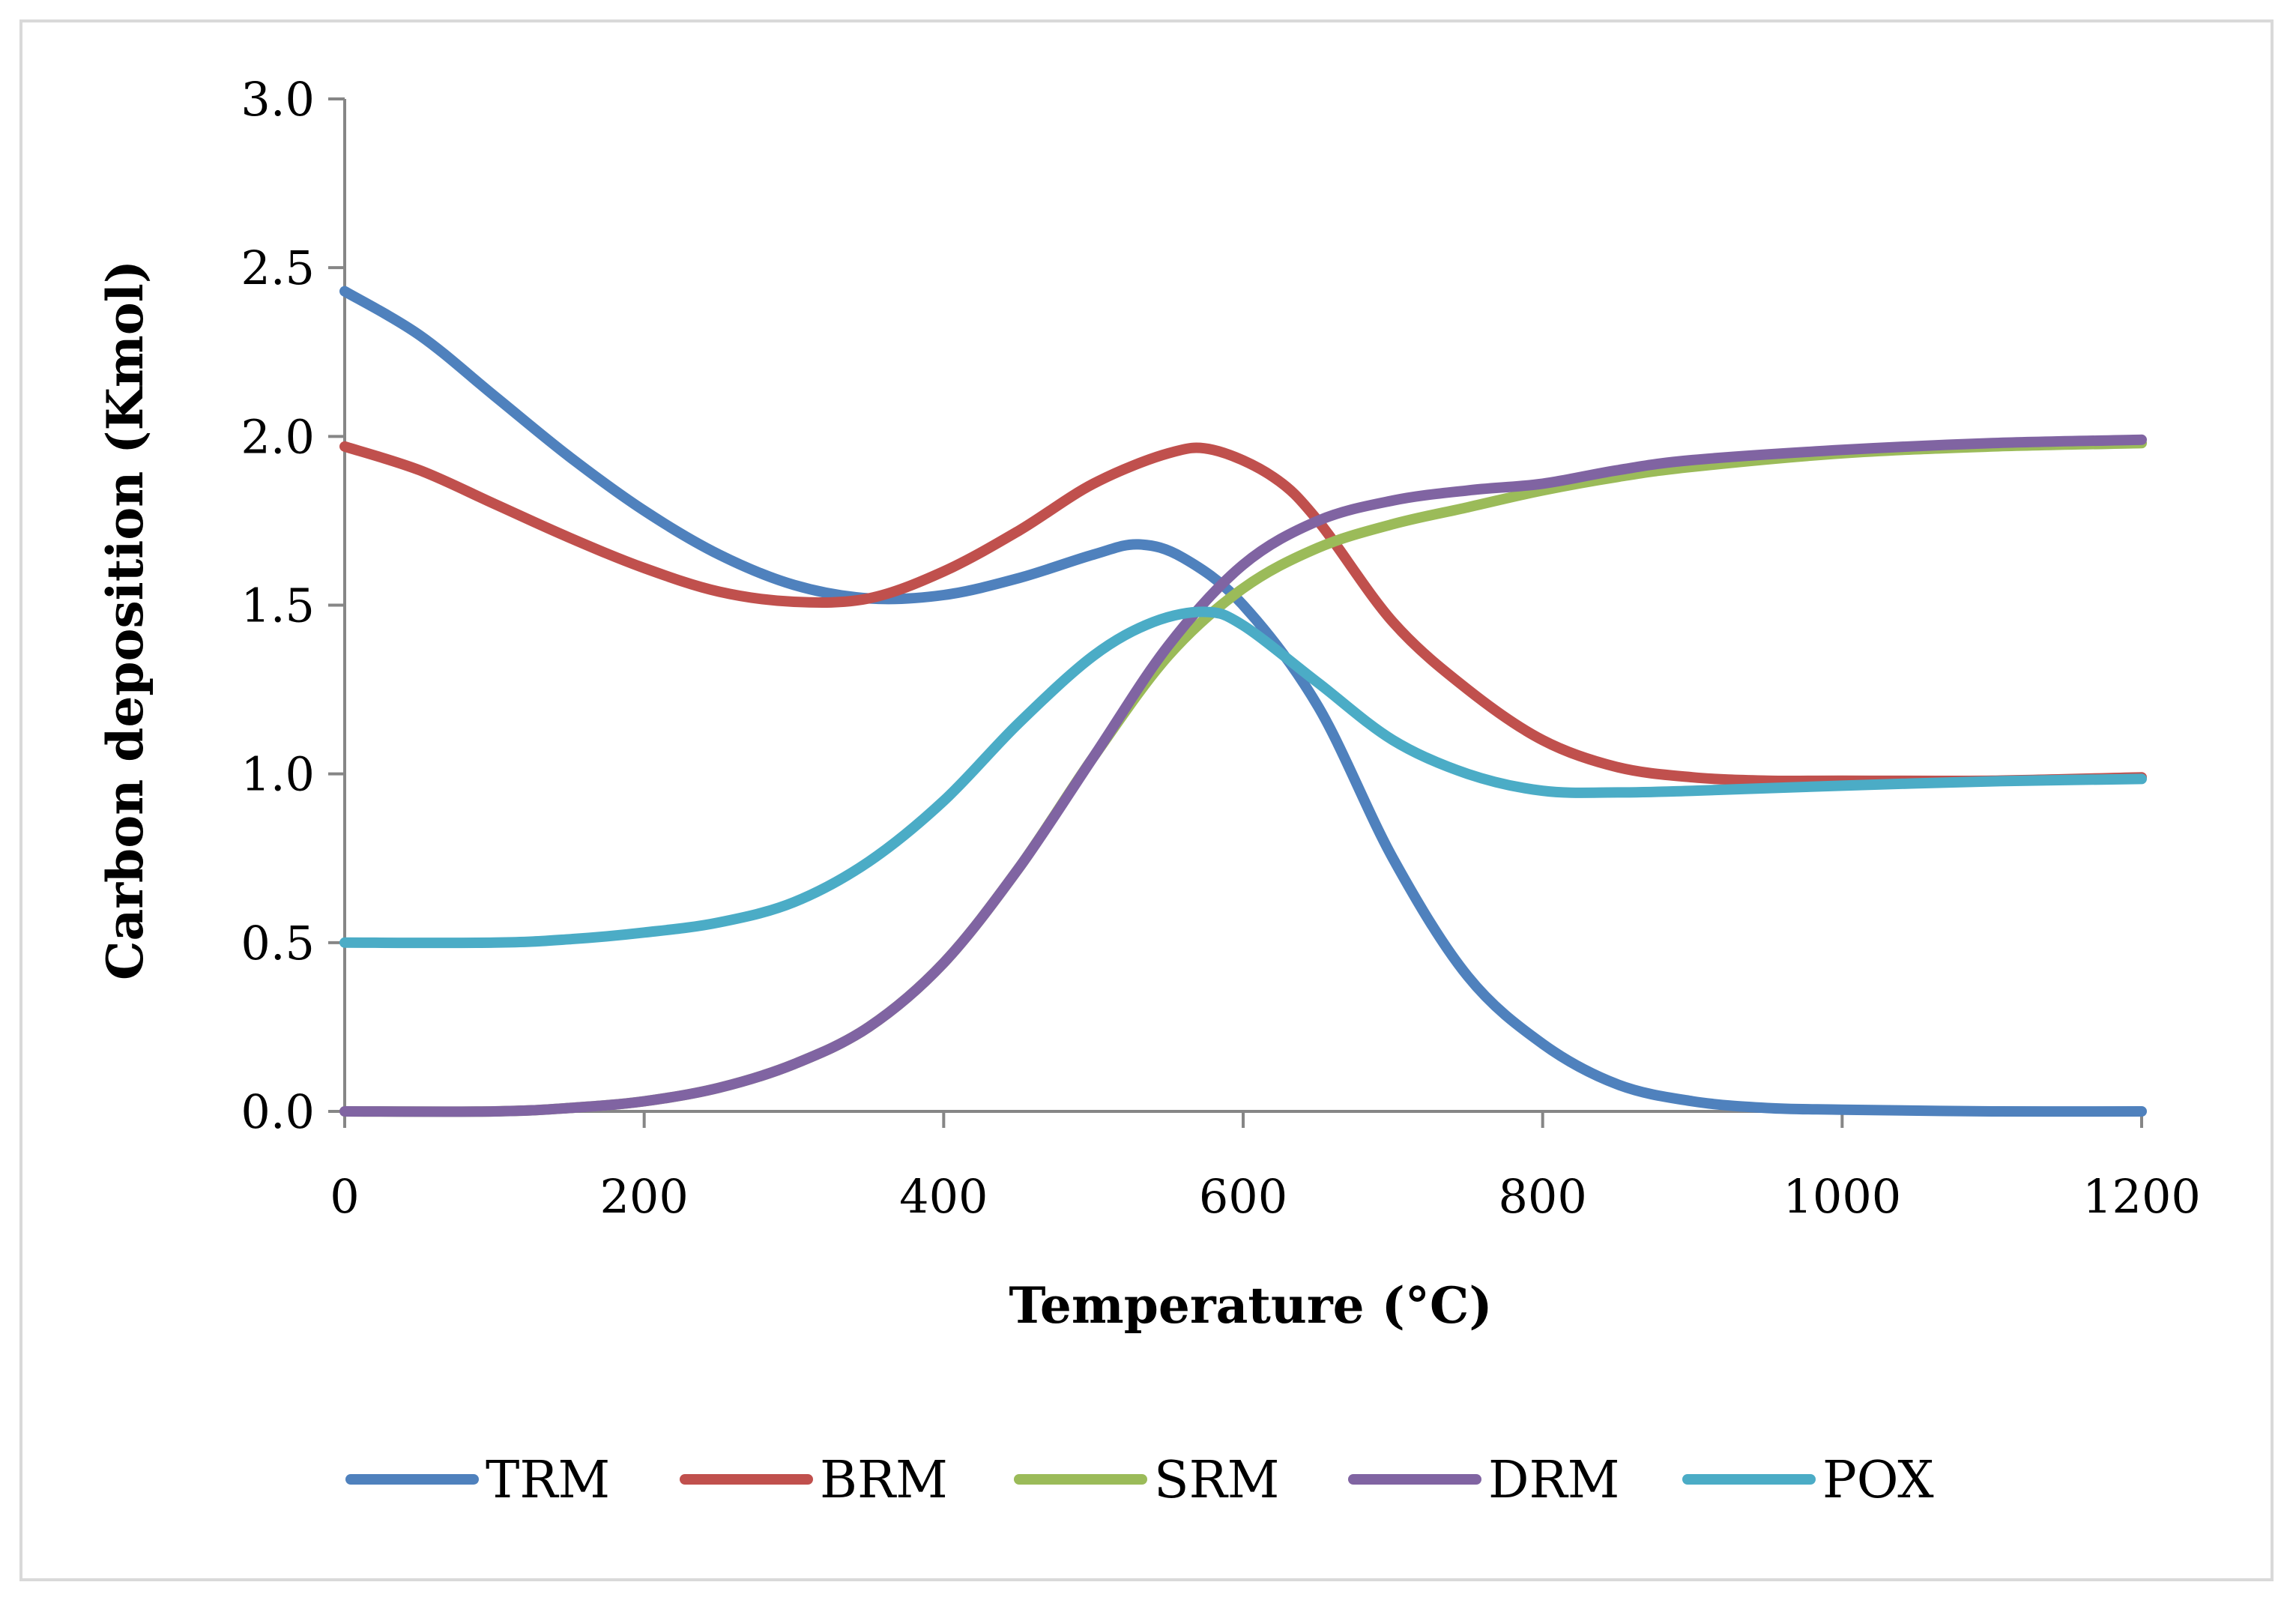  I want to click on legend: TRM BRM SRM DRM POX, so click(1139, 1480).